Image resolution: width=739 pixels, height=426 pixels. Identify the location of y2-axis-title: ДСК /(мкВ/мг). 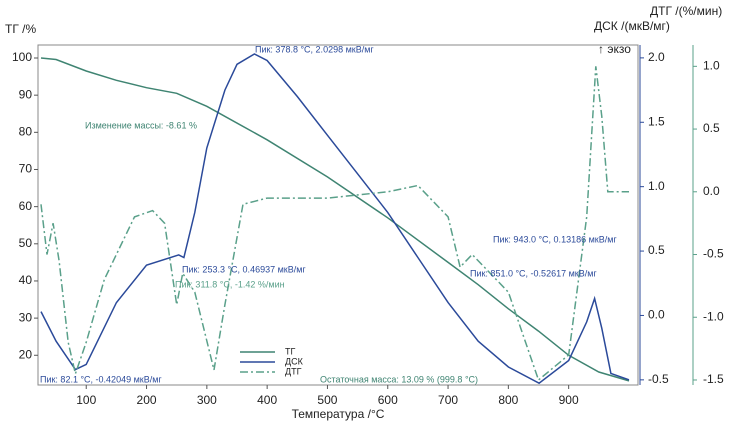
(632, 26).